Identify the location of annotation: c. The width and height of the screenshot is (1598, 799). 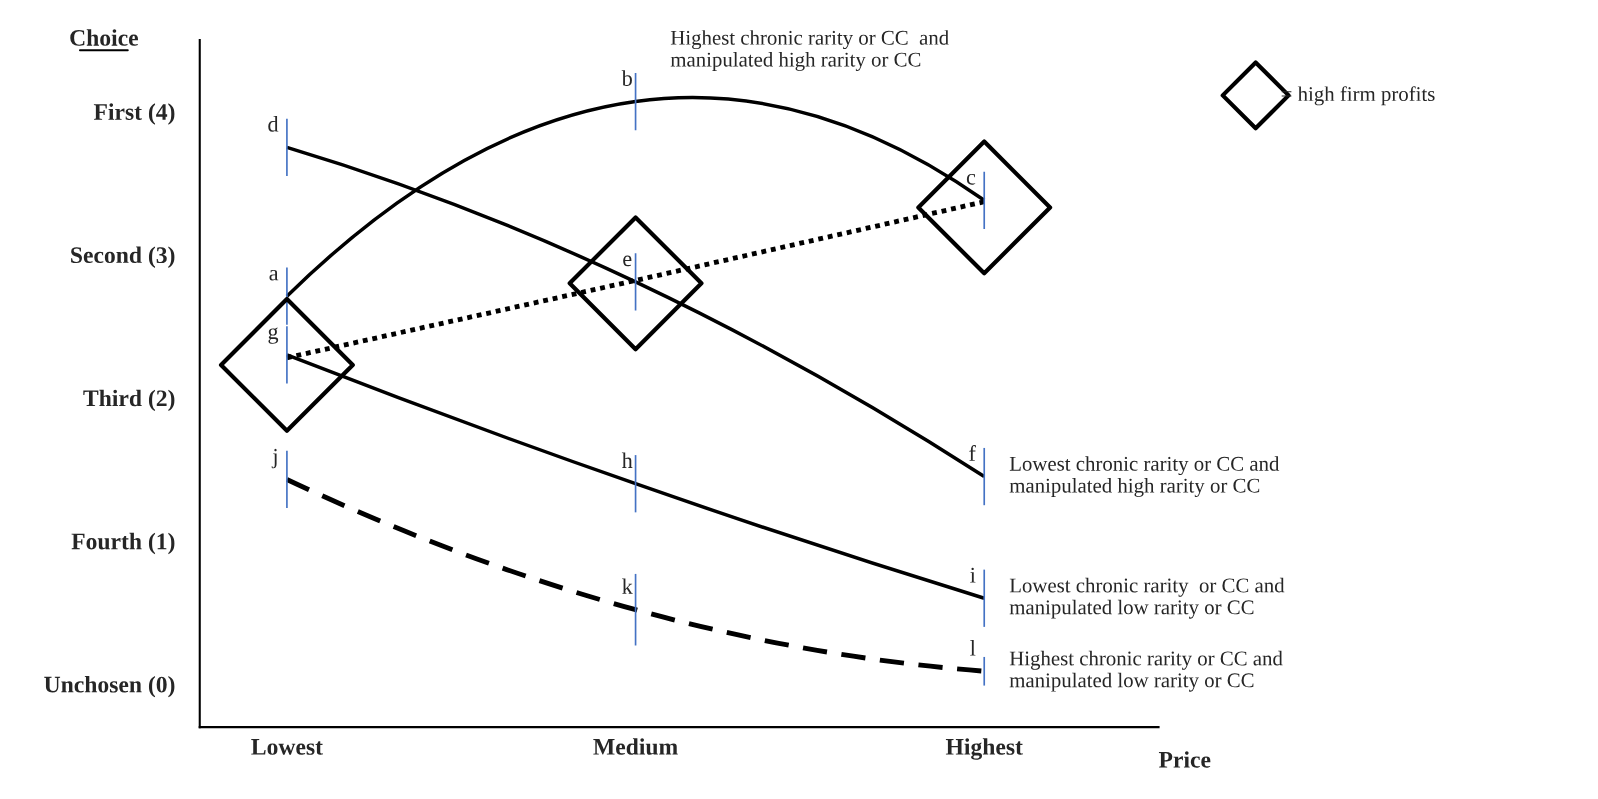
(971, 179).